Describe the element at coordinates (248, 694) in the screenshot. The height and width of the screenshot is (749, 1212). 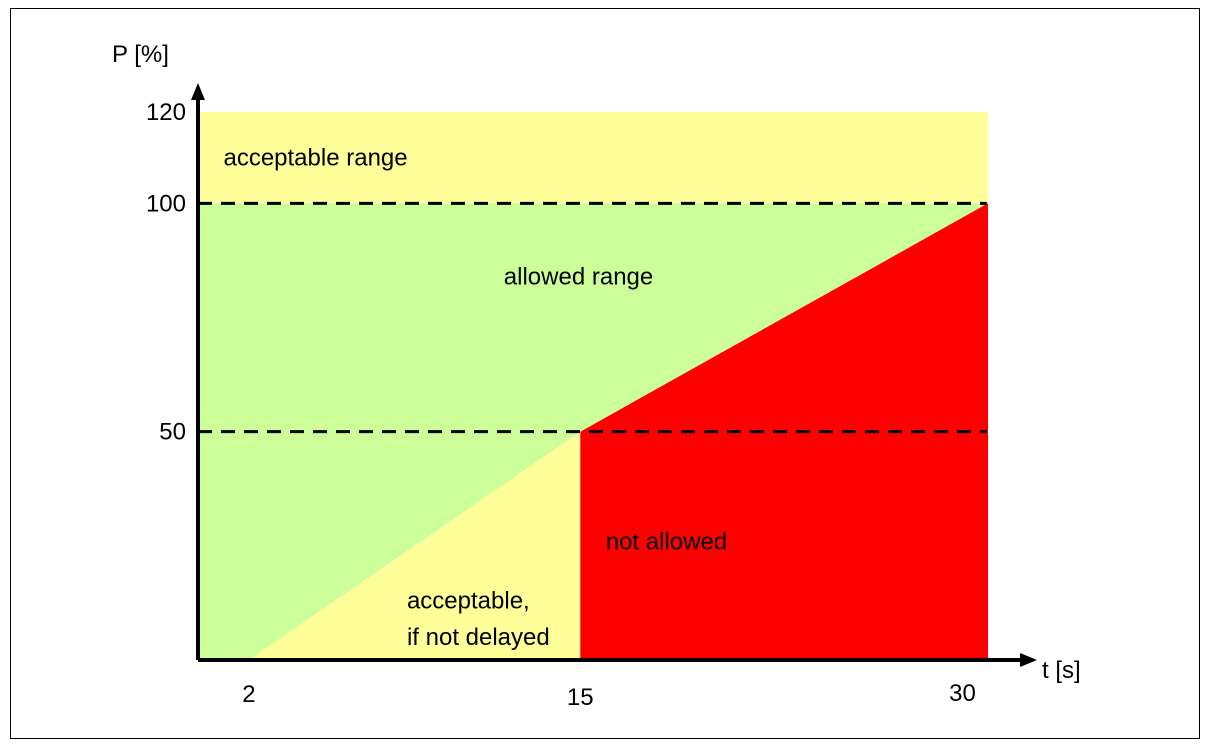
I see `x-tick-label-2: 2` at that location.